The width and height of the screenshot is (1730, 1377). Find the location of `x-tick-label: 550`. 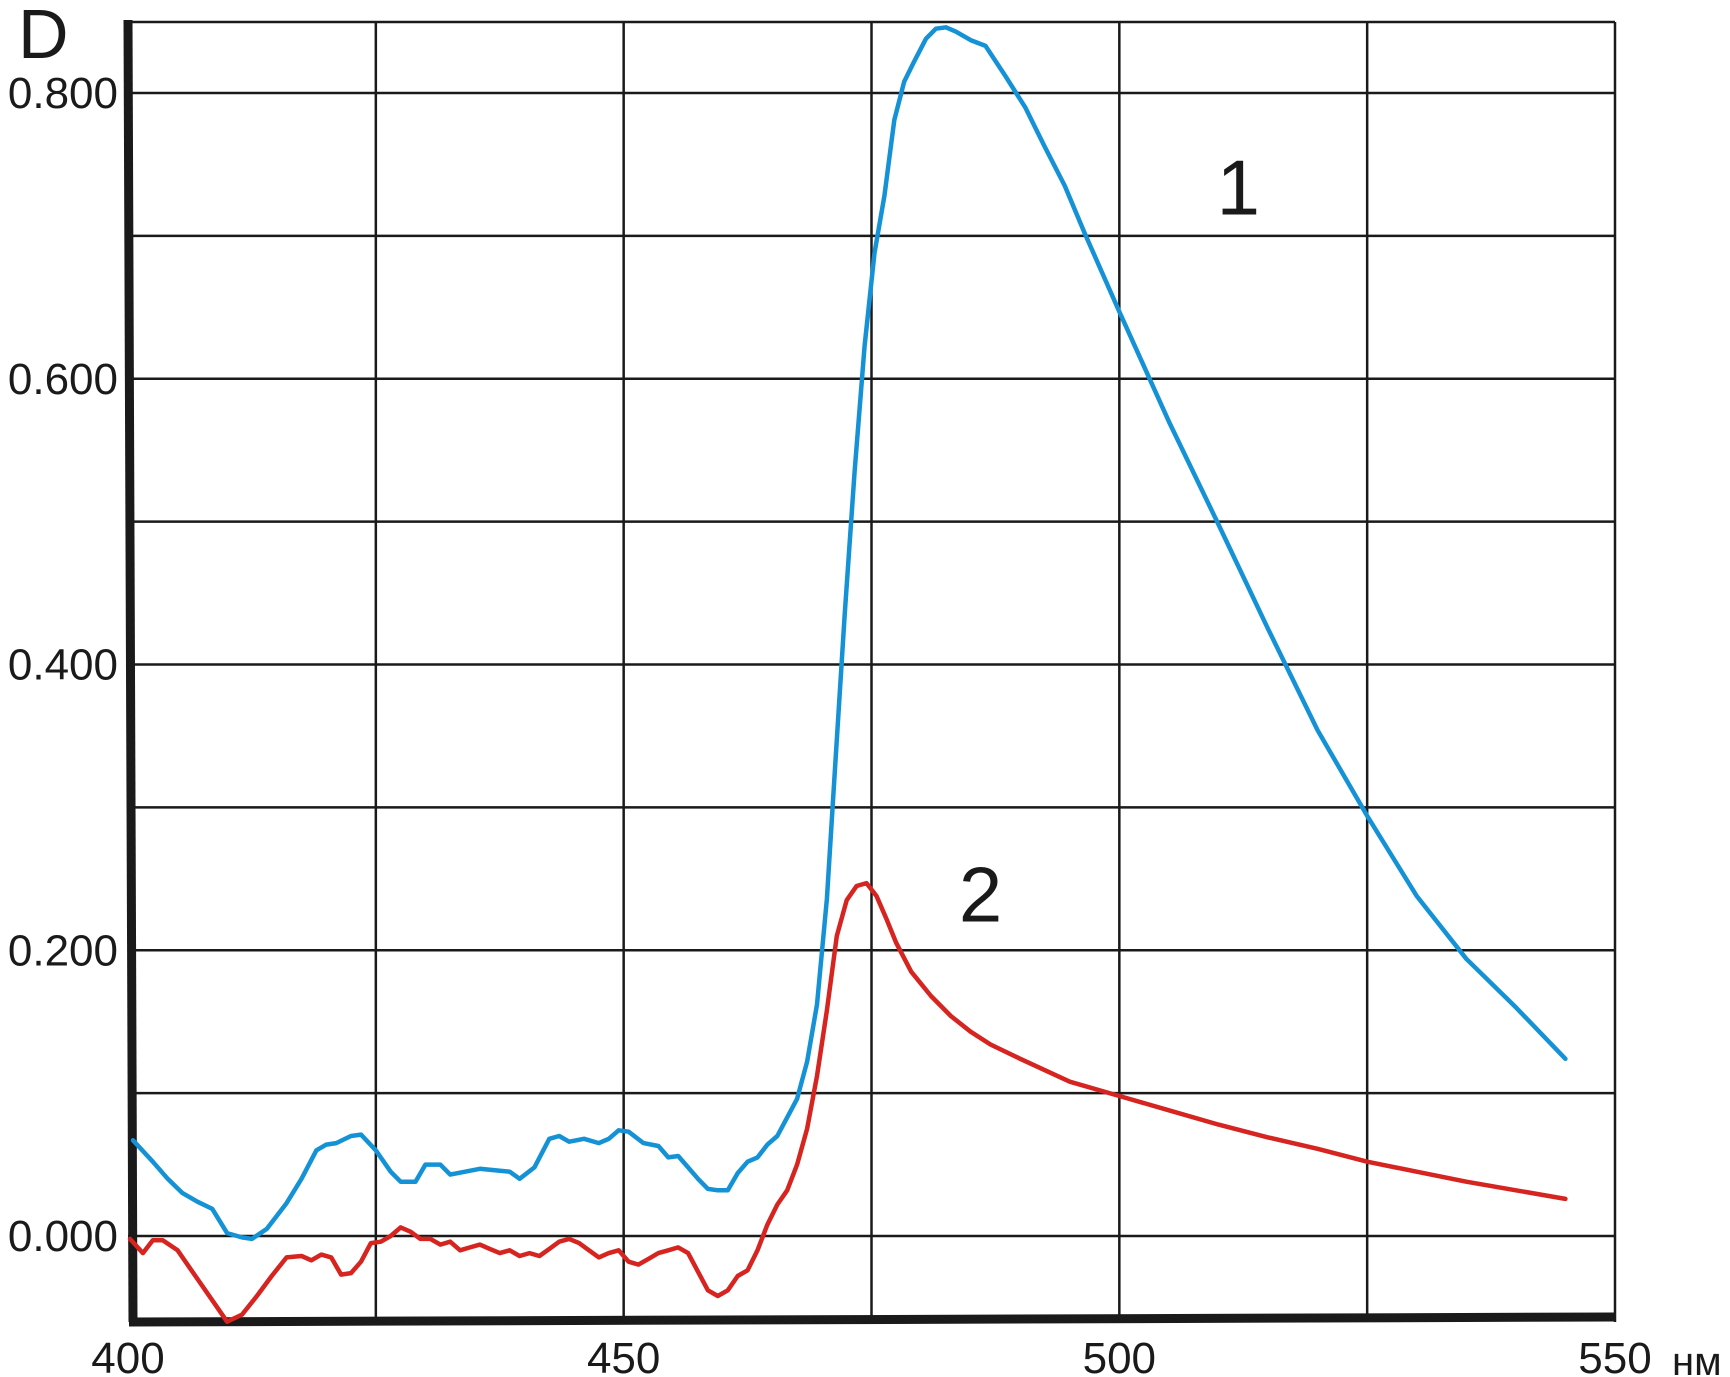

x-tick-label: 550 is located at coordinates (1614, 1355).